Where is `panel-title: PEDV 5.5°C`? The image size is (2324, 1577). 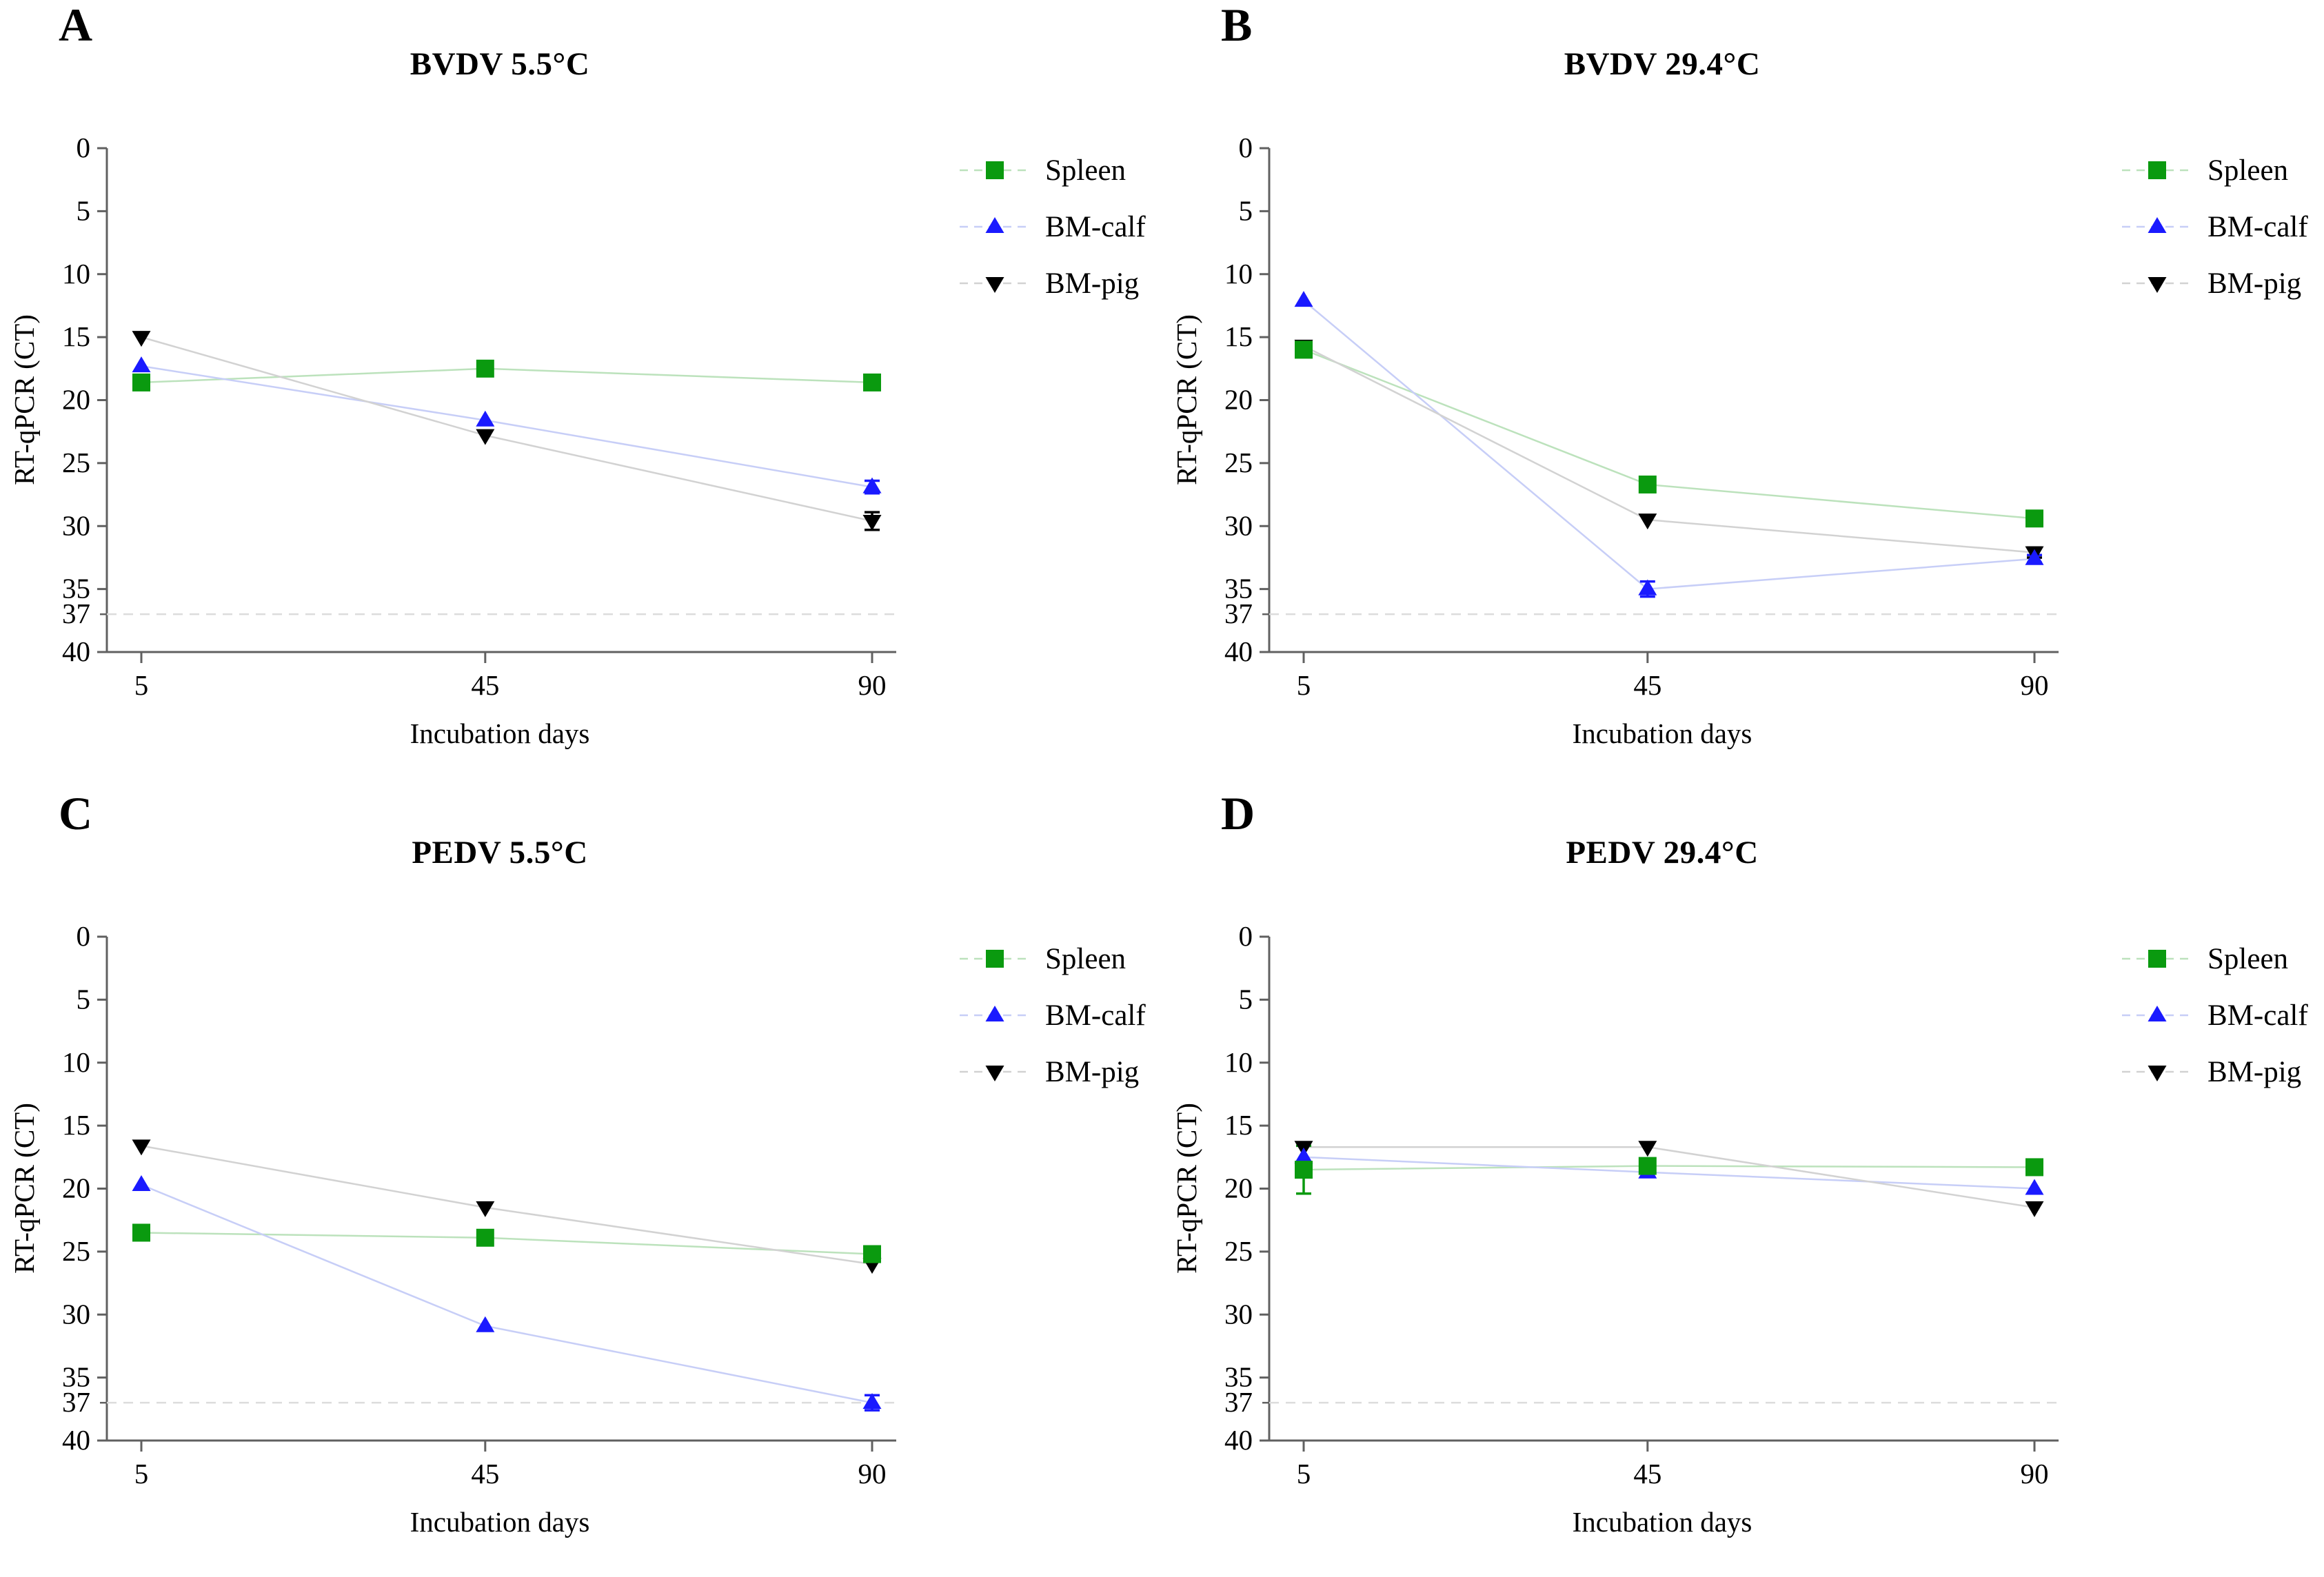
panel-title: PEDV 5.5°C is located at coordinates (500, 853).